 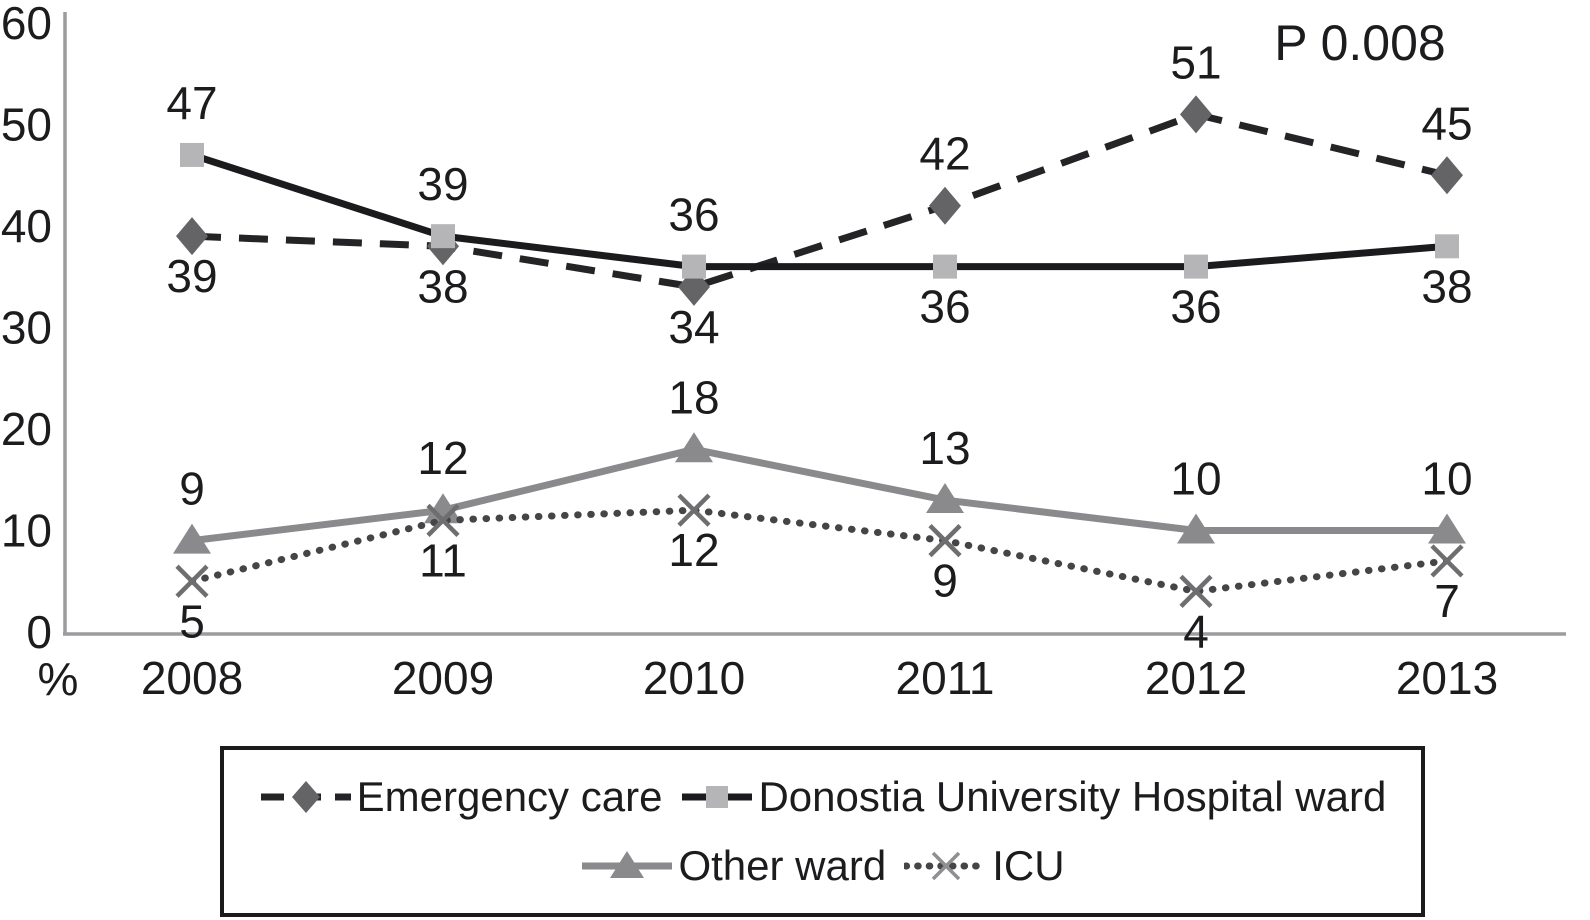 What do you see at coordinates (1447, 601) in the screenshot?
I see `data-label-icu: 7` at bounding box center [1447, 601].